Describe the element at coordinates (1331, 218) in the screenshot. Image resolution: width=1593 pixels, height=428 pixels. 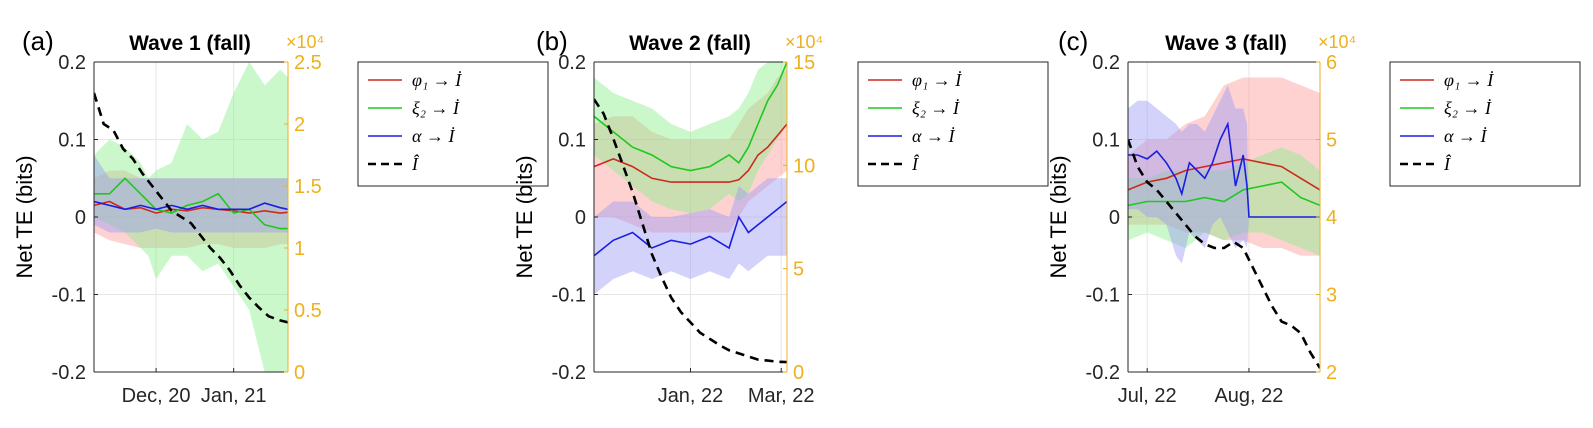
I see `y2-tick-label: 4` at that location.